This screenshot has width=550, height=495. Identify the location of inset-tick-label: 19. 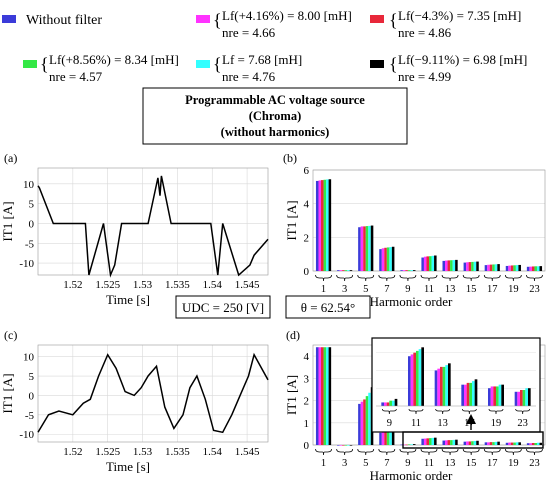
(496, 423).